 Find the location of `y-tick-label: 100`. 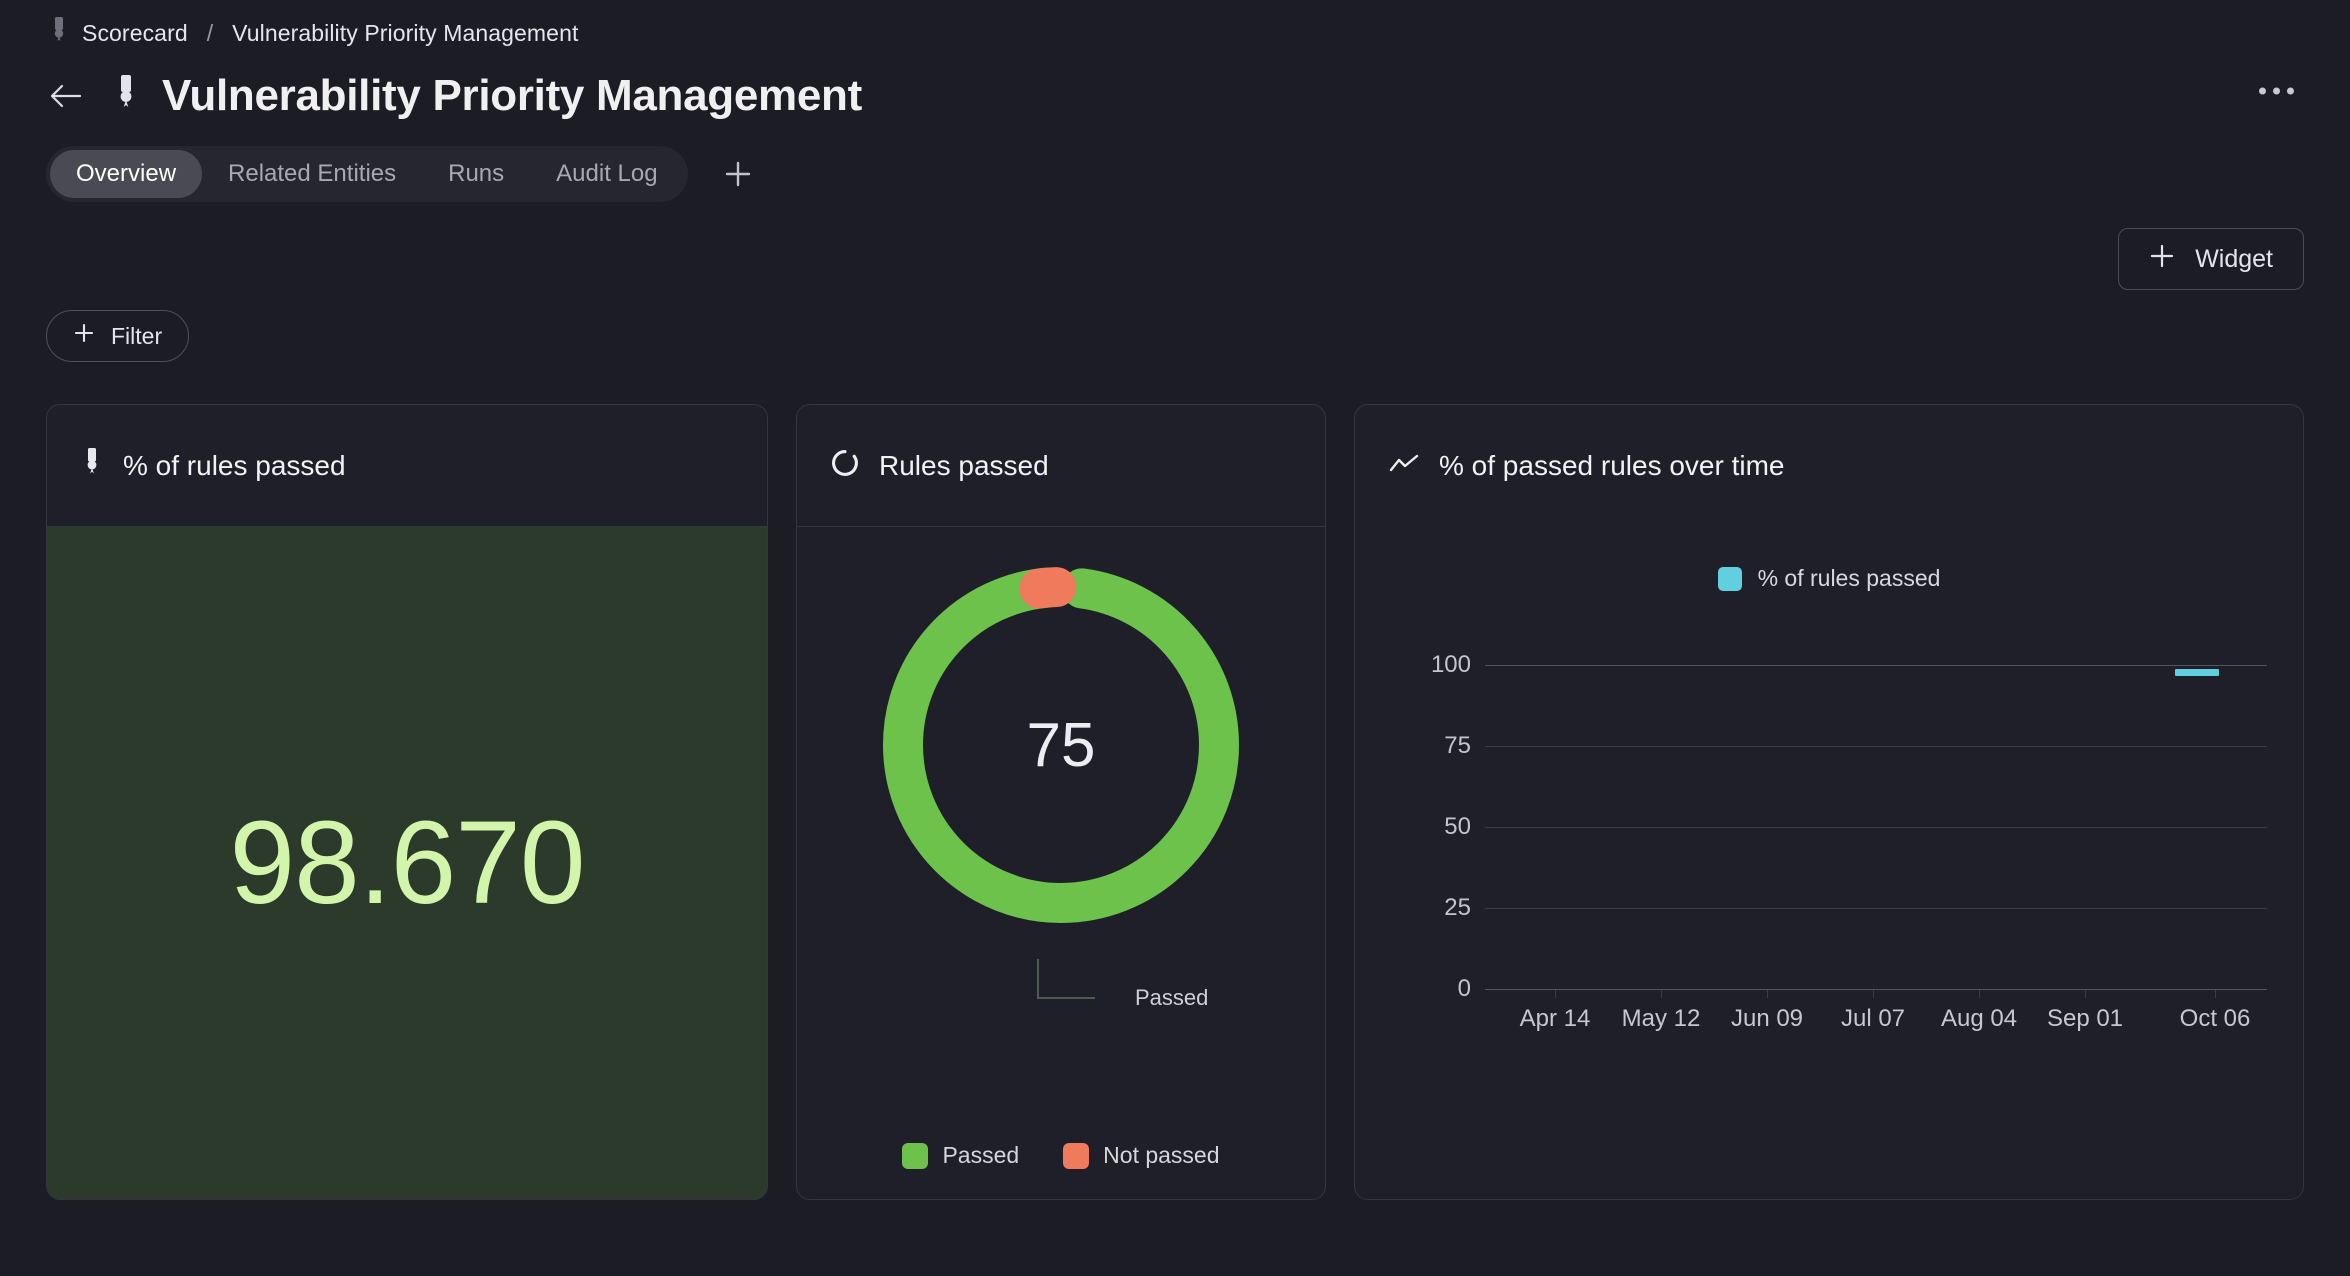

y-tick-label: 100 is located at coordinates (1450, 664).